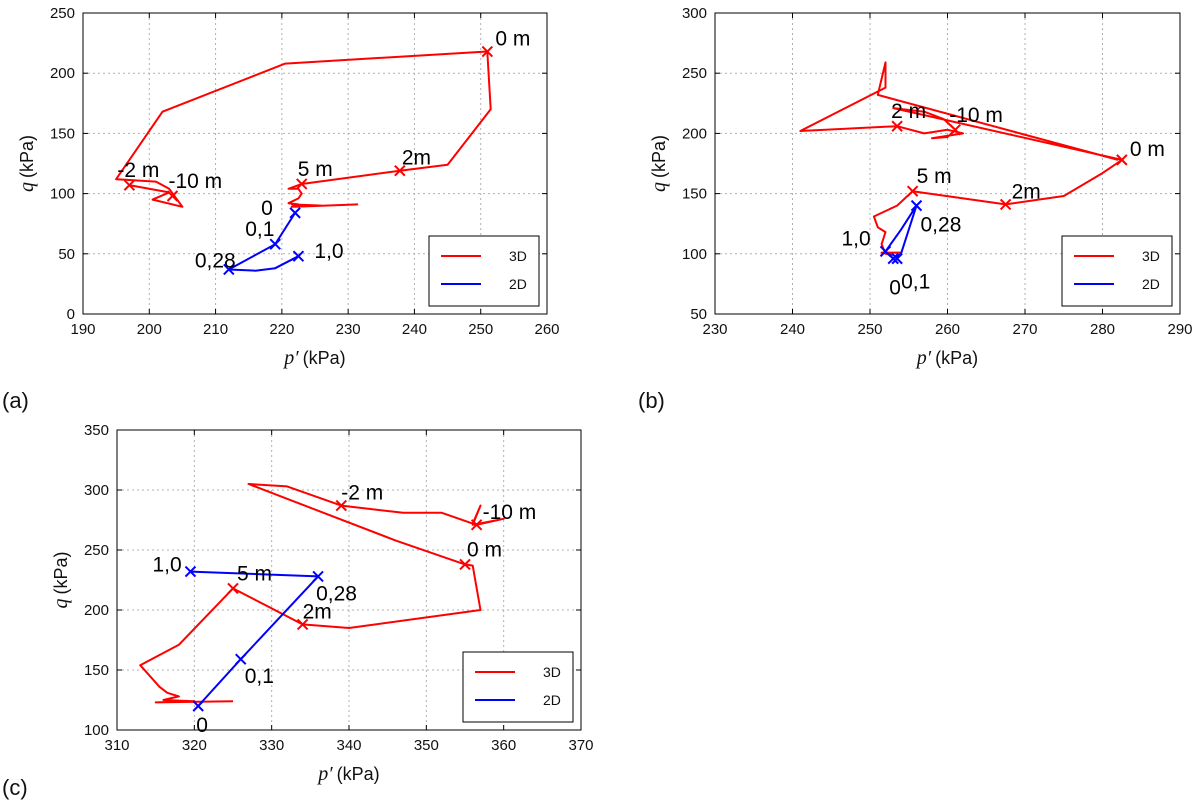 This screenshot has height=804, width=1200. Describe the element at coordinates (348, 745) in the screenshot. I see `x-tick-label: 340` at that location.